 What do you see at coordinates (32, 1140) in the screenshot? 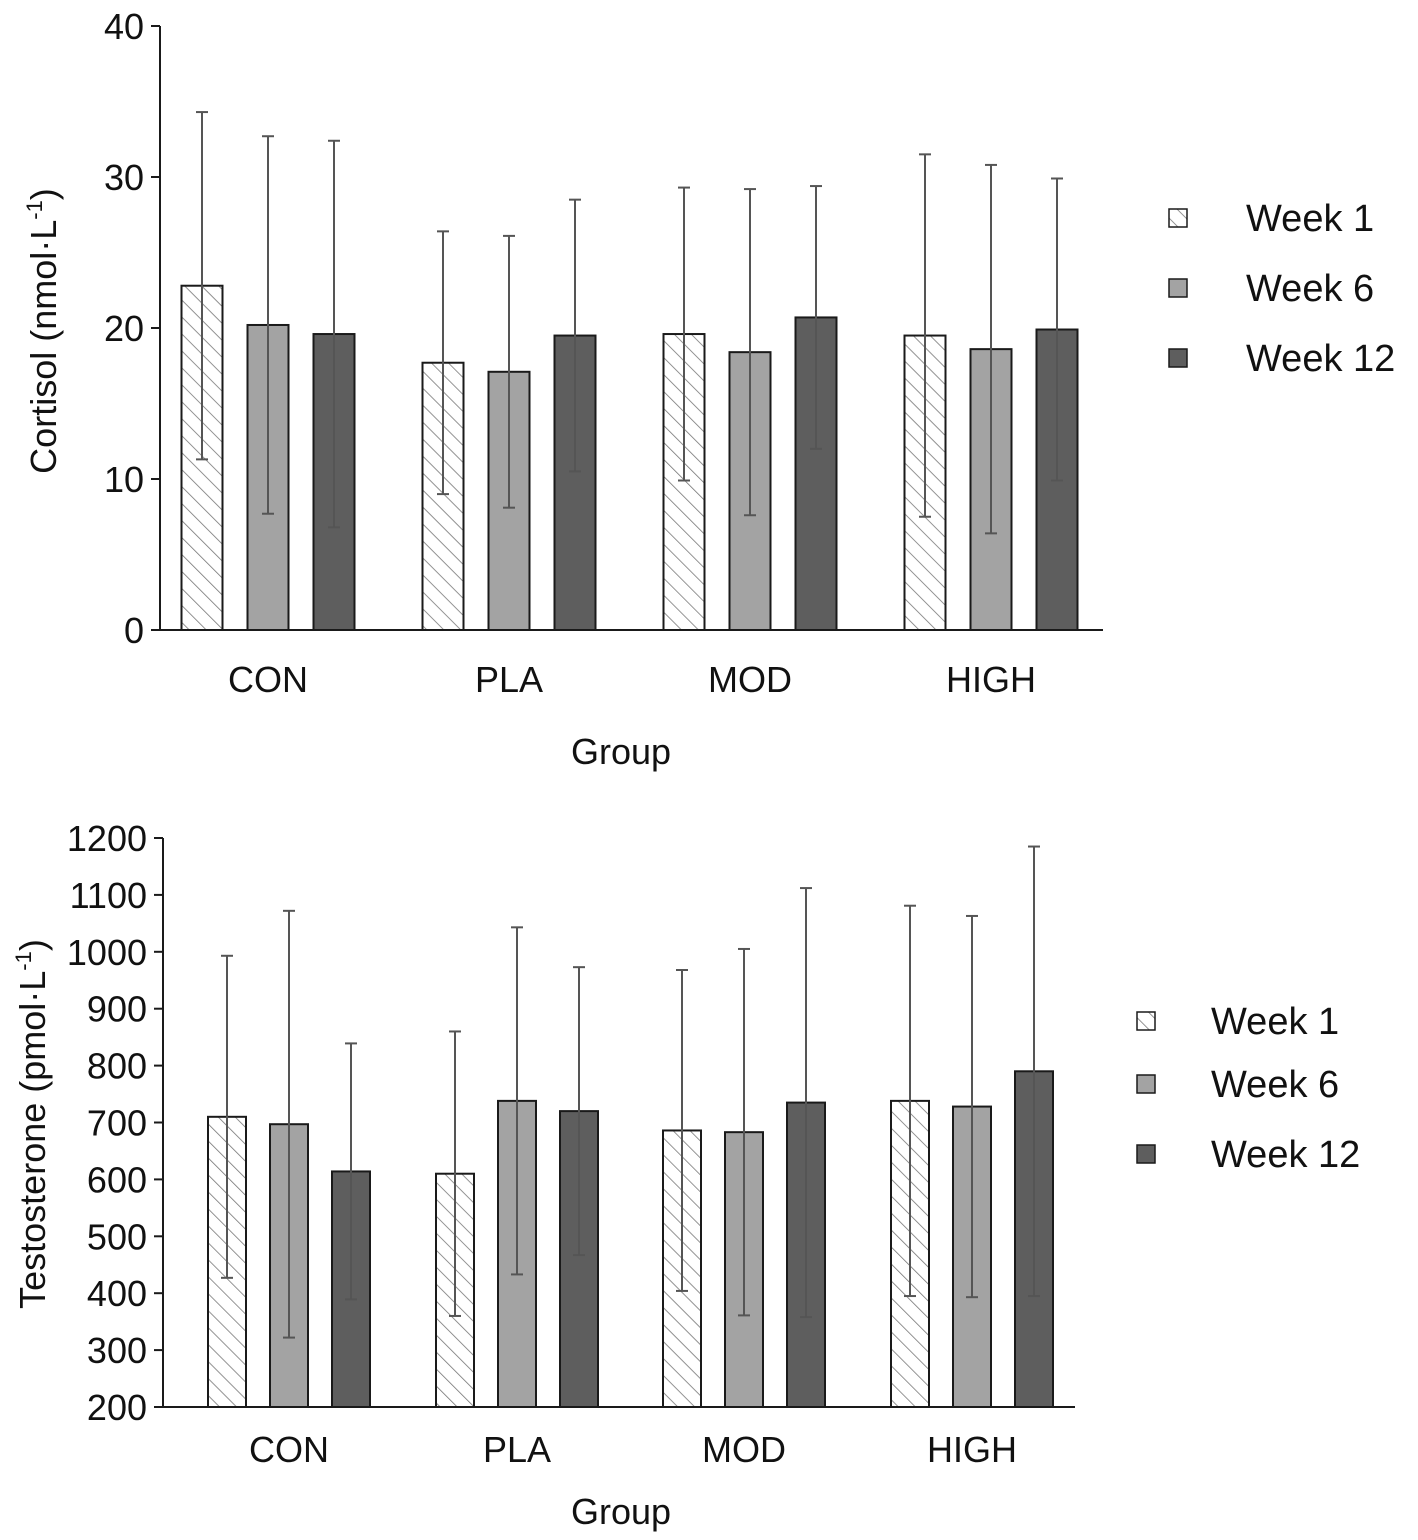
I see `y-axis-title-main: Testosterone (pmol·L` at bounding box center [32, 1140].